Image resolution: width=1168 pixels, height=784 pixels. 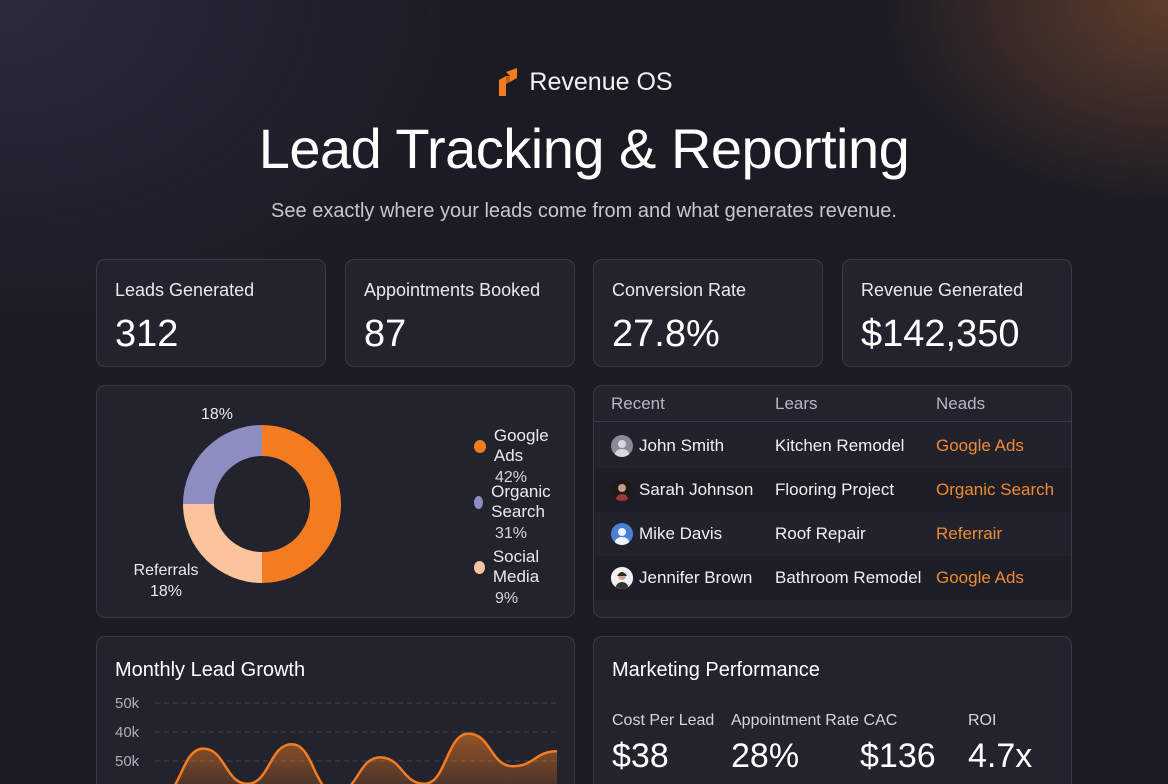 What do you see at coordinates (622, 534) in the screenshot?
I see `user-blue-icon` at bounding box center [622, 534].